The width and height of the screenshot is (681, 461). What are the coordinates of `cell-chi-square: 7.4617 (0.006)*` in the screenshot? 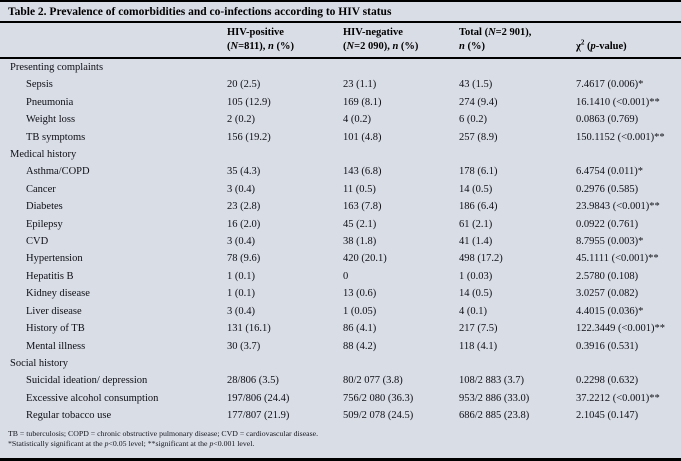 It's located at (610, 85).